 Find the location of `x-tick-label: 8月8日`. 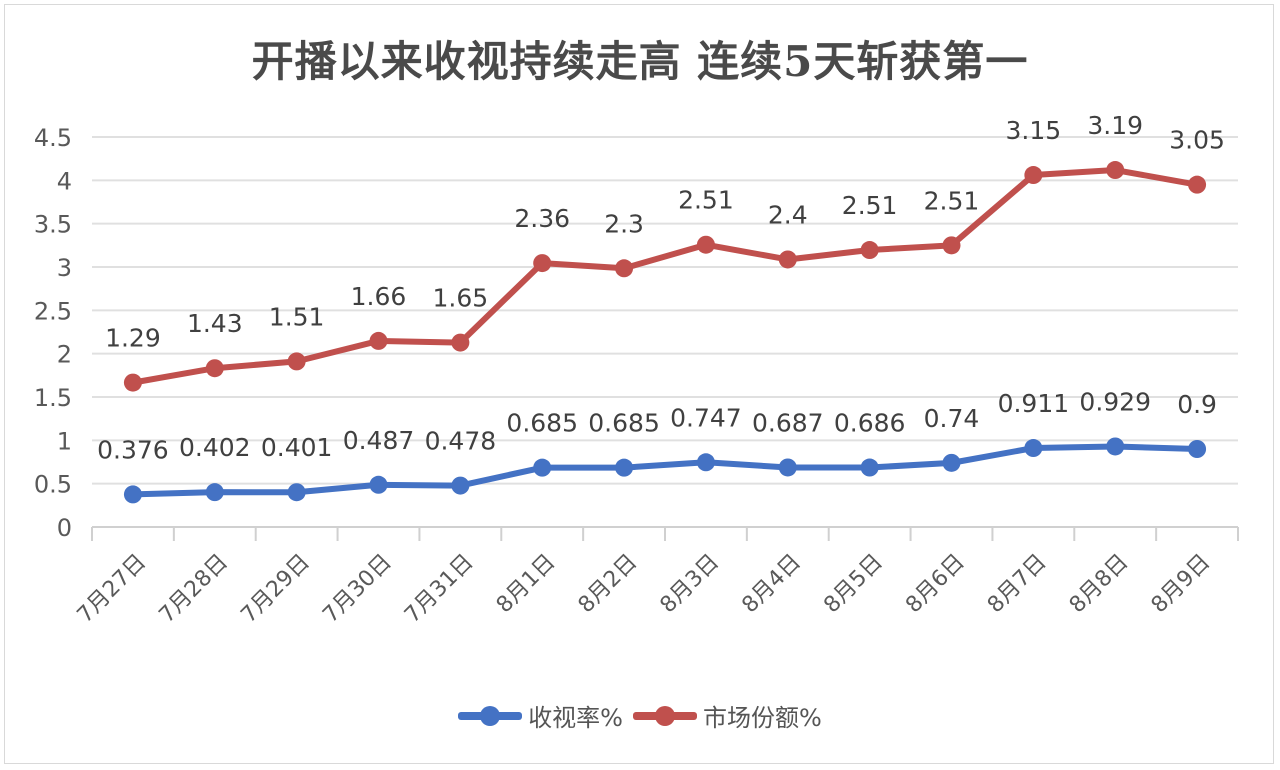

x-tick-label: 8月8日 is located at coordinates (1099, 584).